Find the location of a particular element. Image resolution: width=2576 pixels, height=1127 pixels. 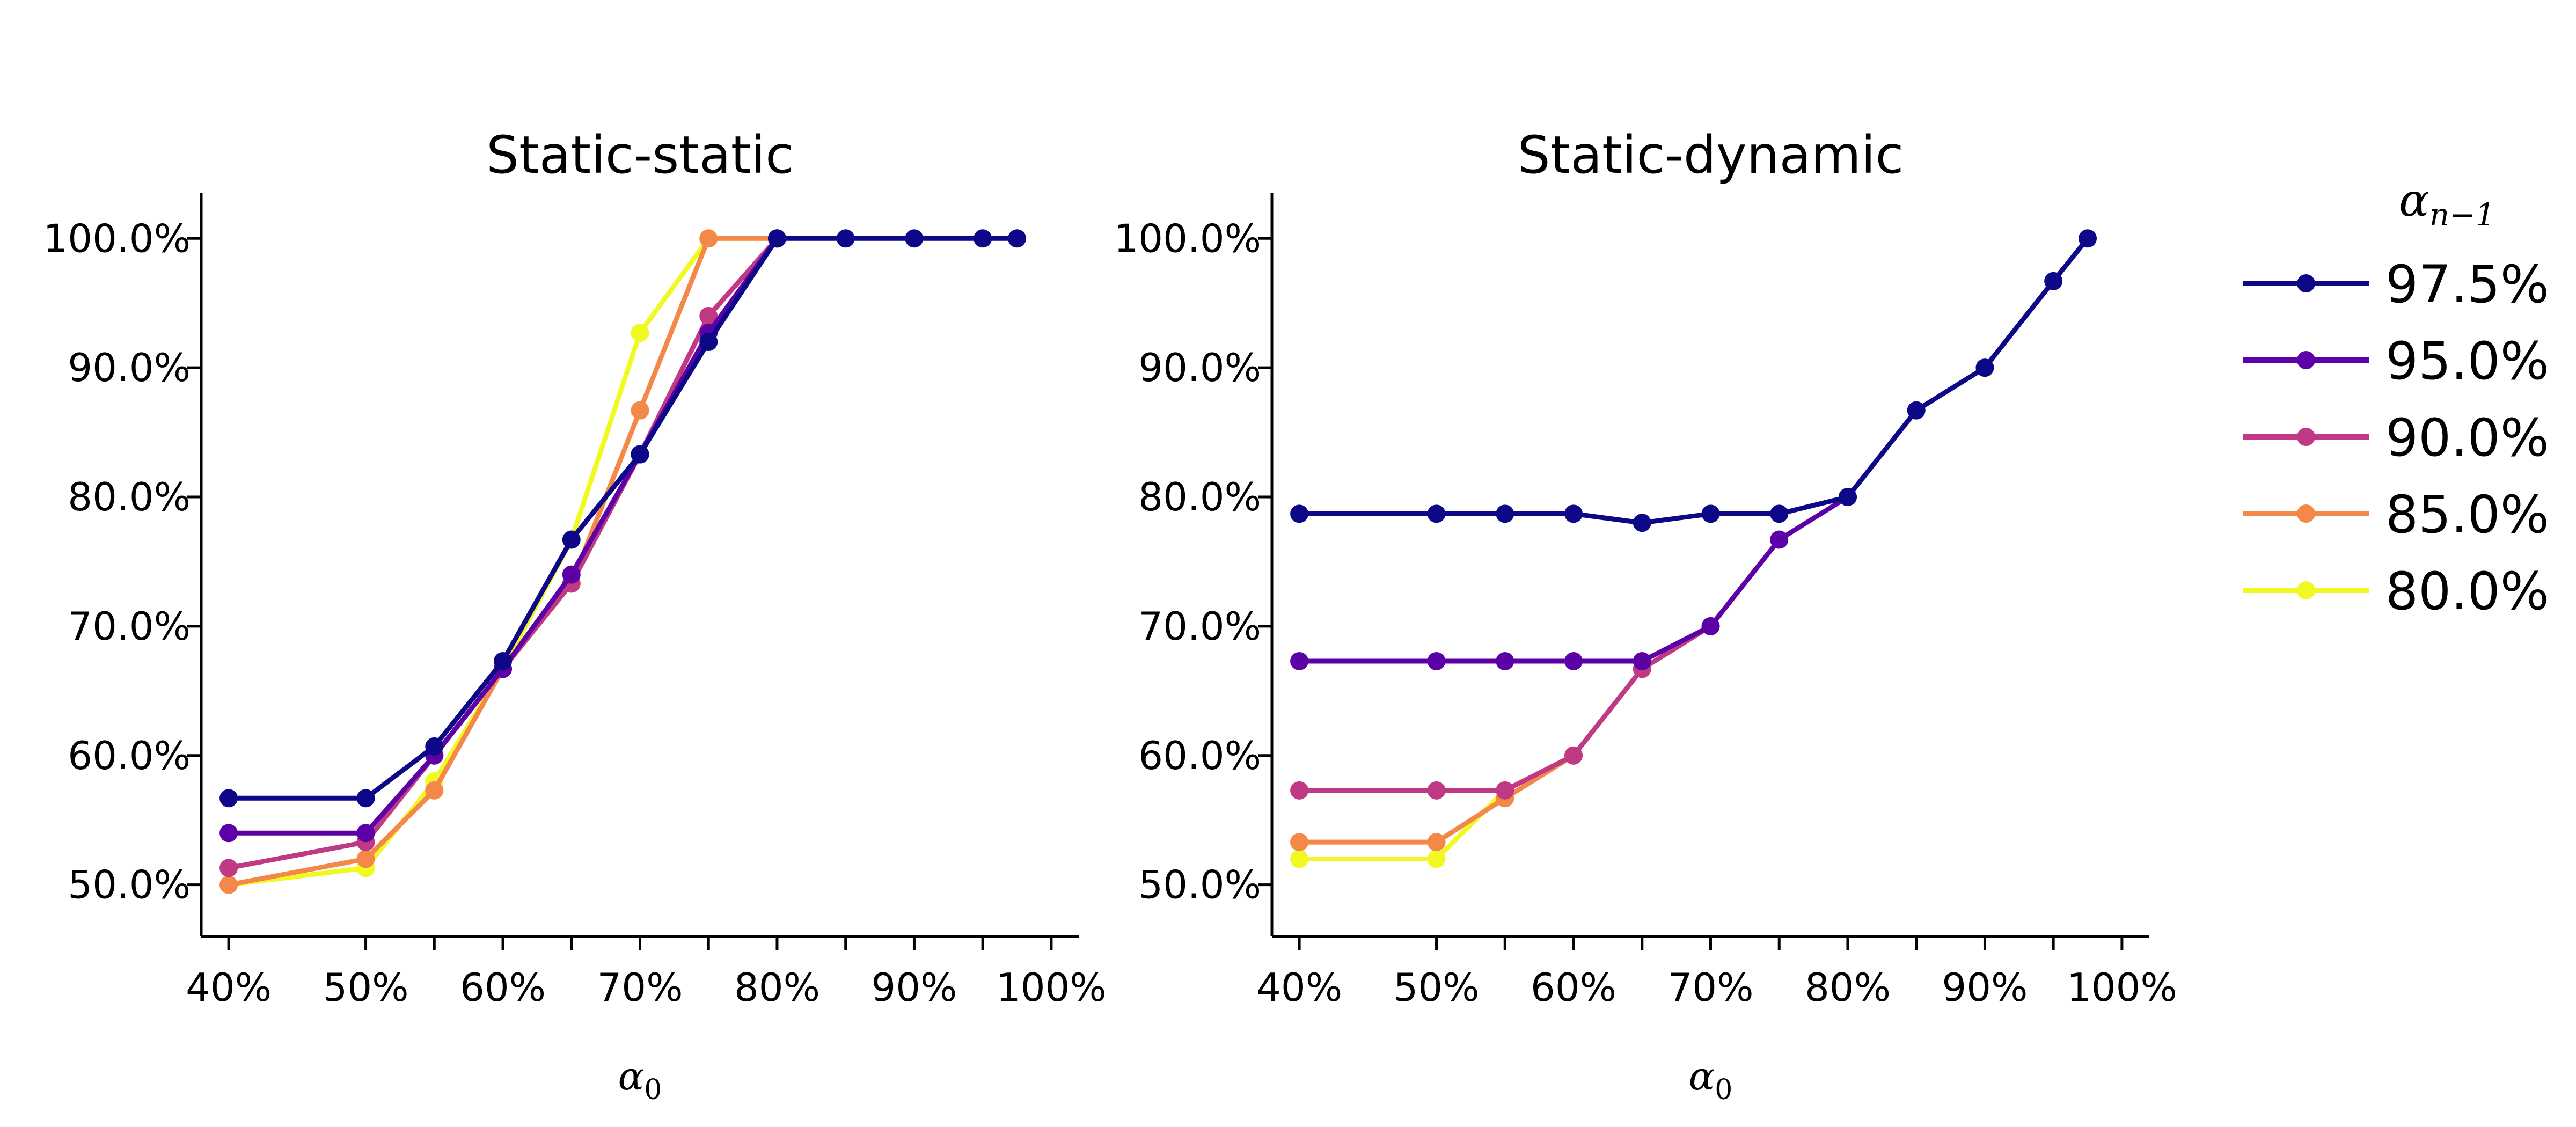

legend-label: 85.0% is located at coordinates (2467, 515).